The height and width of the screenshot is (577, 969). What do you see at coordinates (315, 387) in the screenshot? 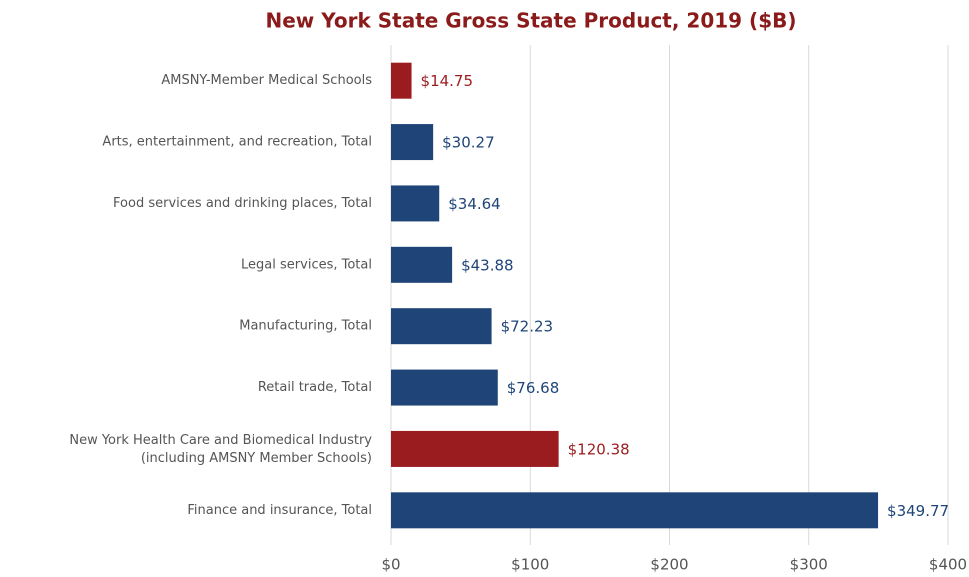
I see `y-tick-label: Retail trade, Total` at bounding box center [315, 387].